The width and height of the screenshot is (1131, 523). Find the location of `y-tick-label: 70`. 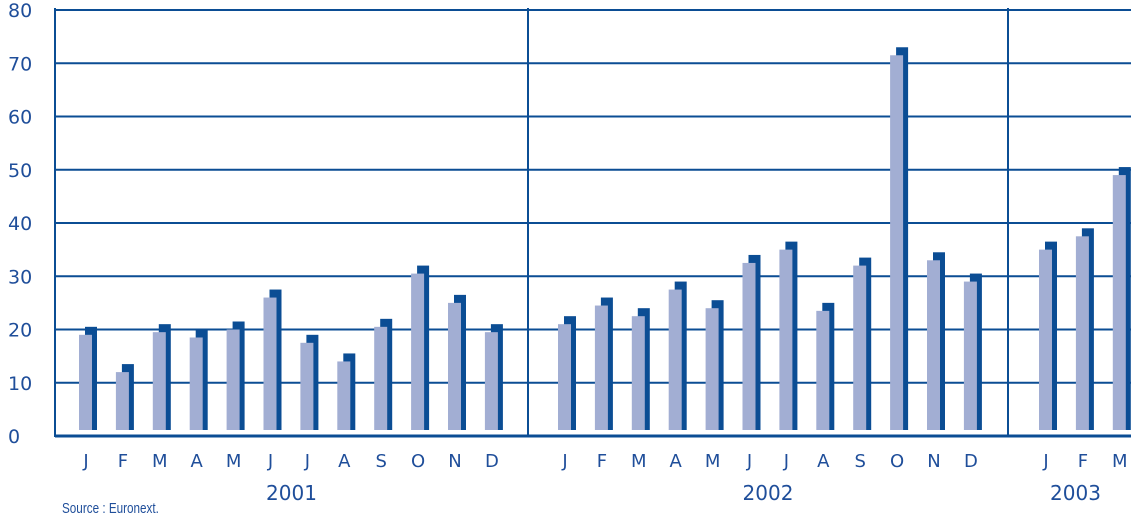

y-tick-label: 70 is located at coordinates (20, 64).